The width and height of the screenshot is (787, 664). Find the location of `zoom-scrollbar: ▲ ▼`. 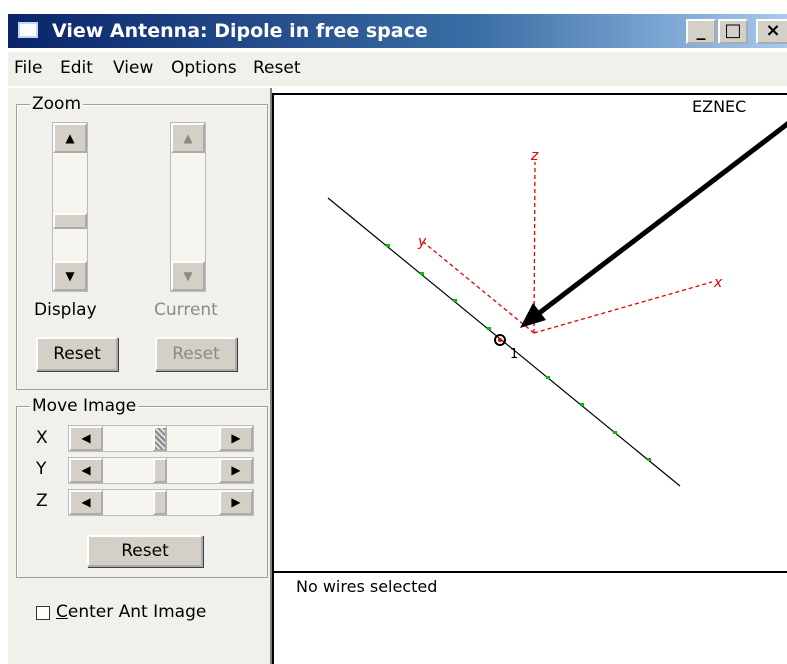

zoom-scrollbar: ▲ ▼ is located at coordinates (70, 207).